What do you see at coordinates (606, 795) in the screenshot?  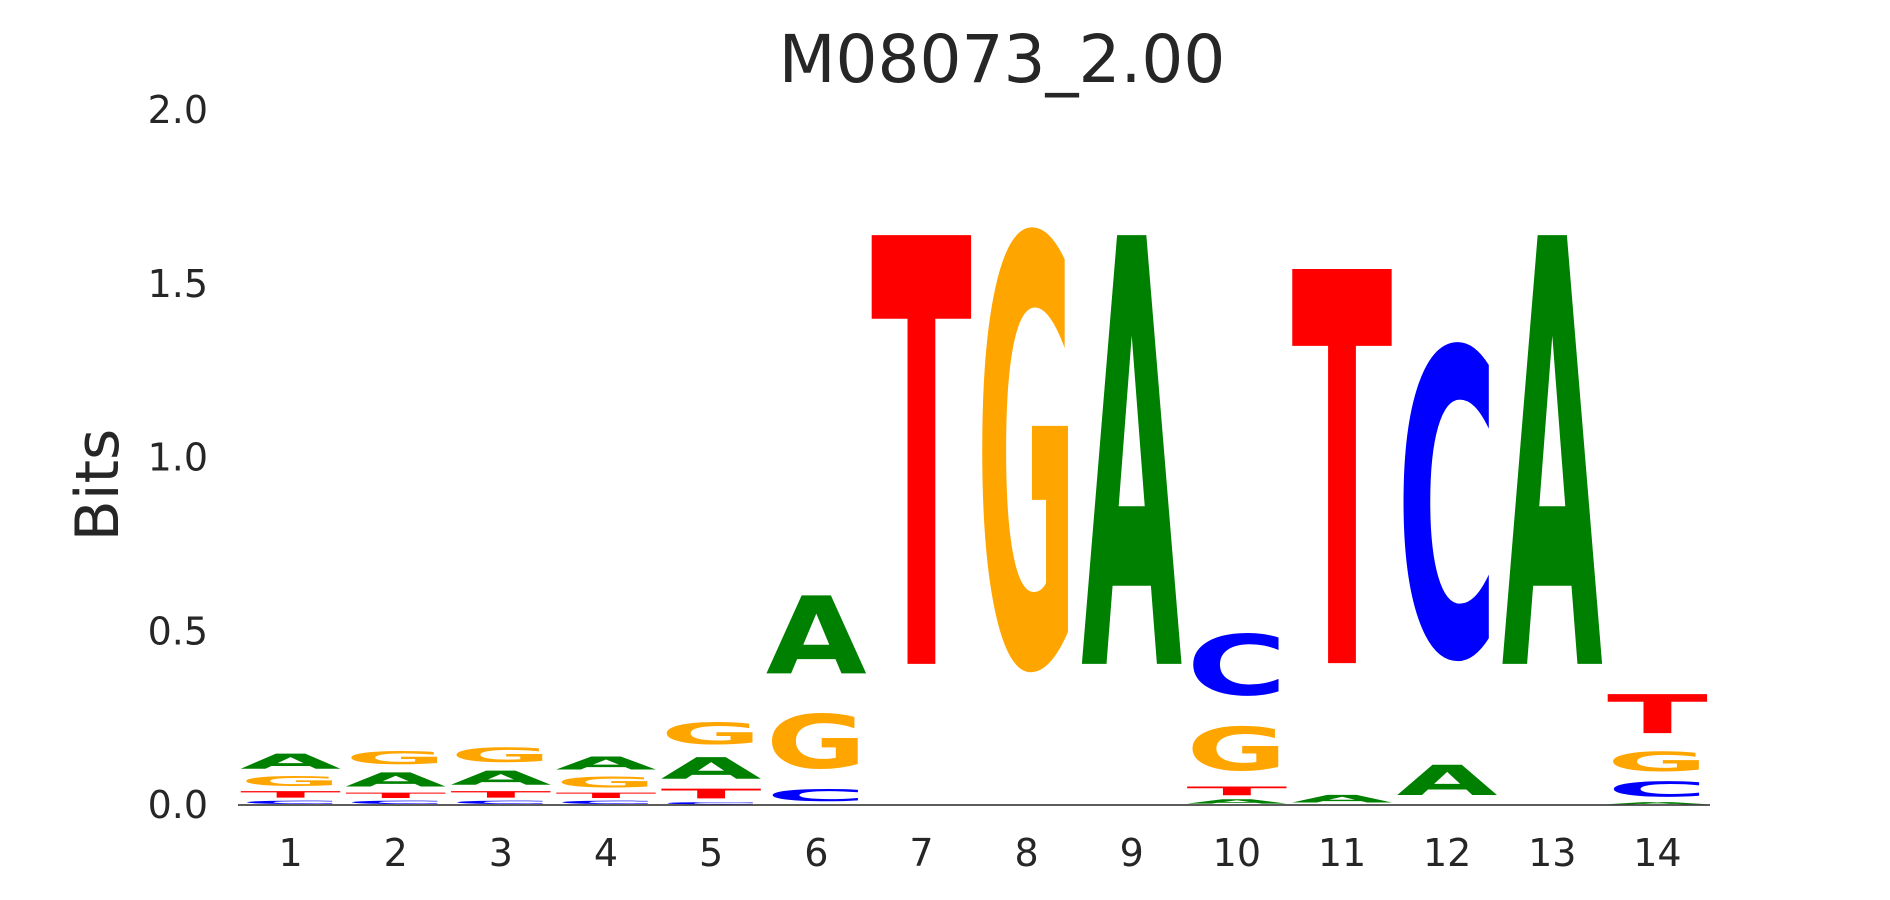 I see `logo-letter-T-pos-4: T` at bounding box center [606, 795].